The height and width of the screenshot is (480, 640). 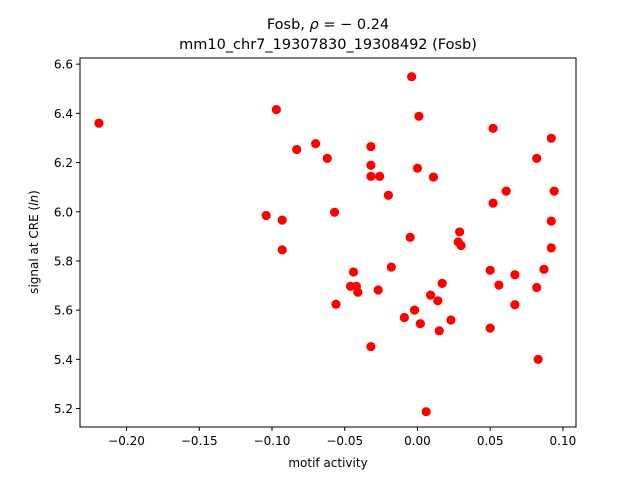 I want to click on y-tick-label: 5.4, so click(x=63, y=360).